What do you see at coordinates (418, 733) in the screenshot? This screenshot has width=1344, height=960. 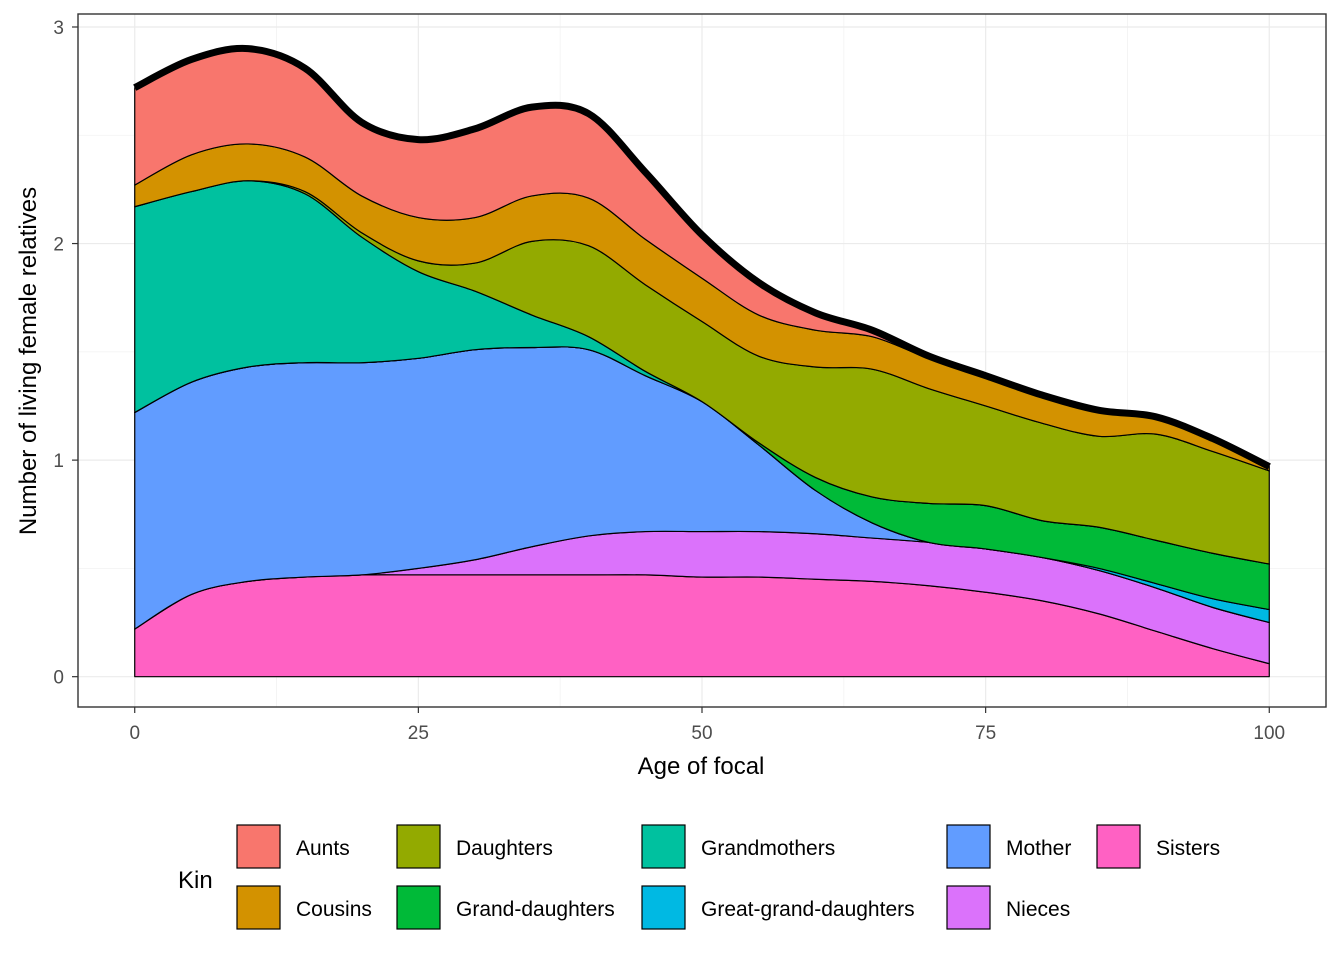 I see `x-tick-label: 25` at bounding box center [418, 733].